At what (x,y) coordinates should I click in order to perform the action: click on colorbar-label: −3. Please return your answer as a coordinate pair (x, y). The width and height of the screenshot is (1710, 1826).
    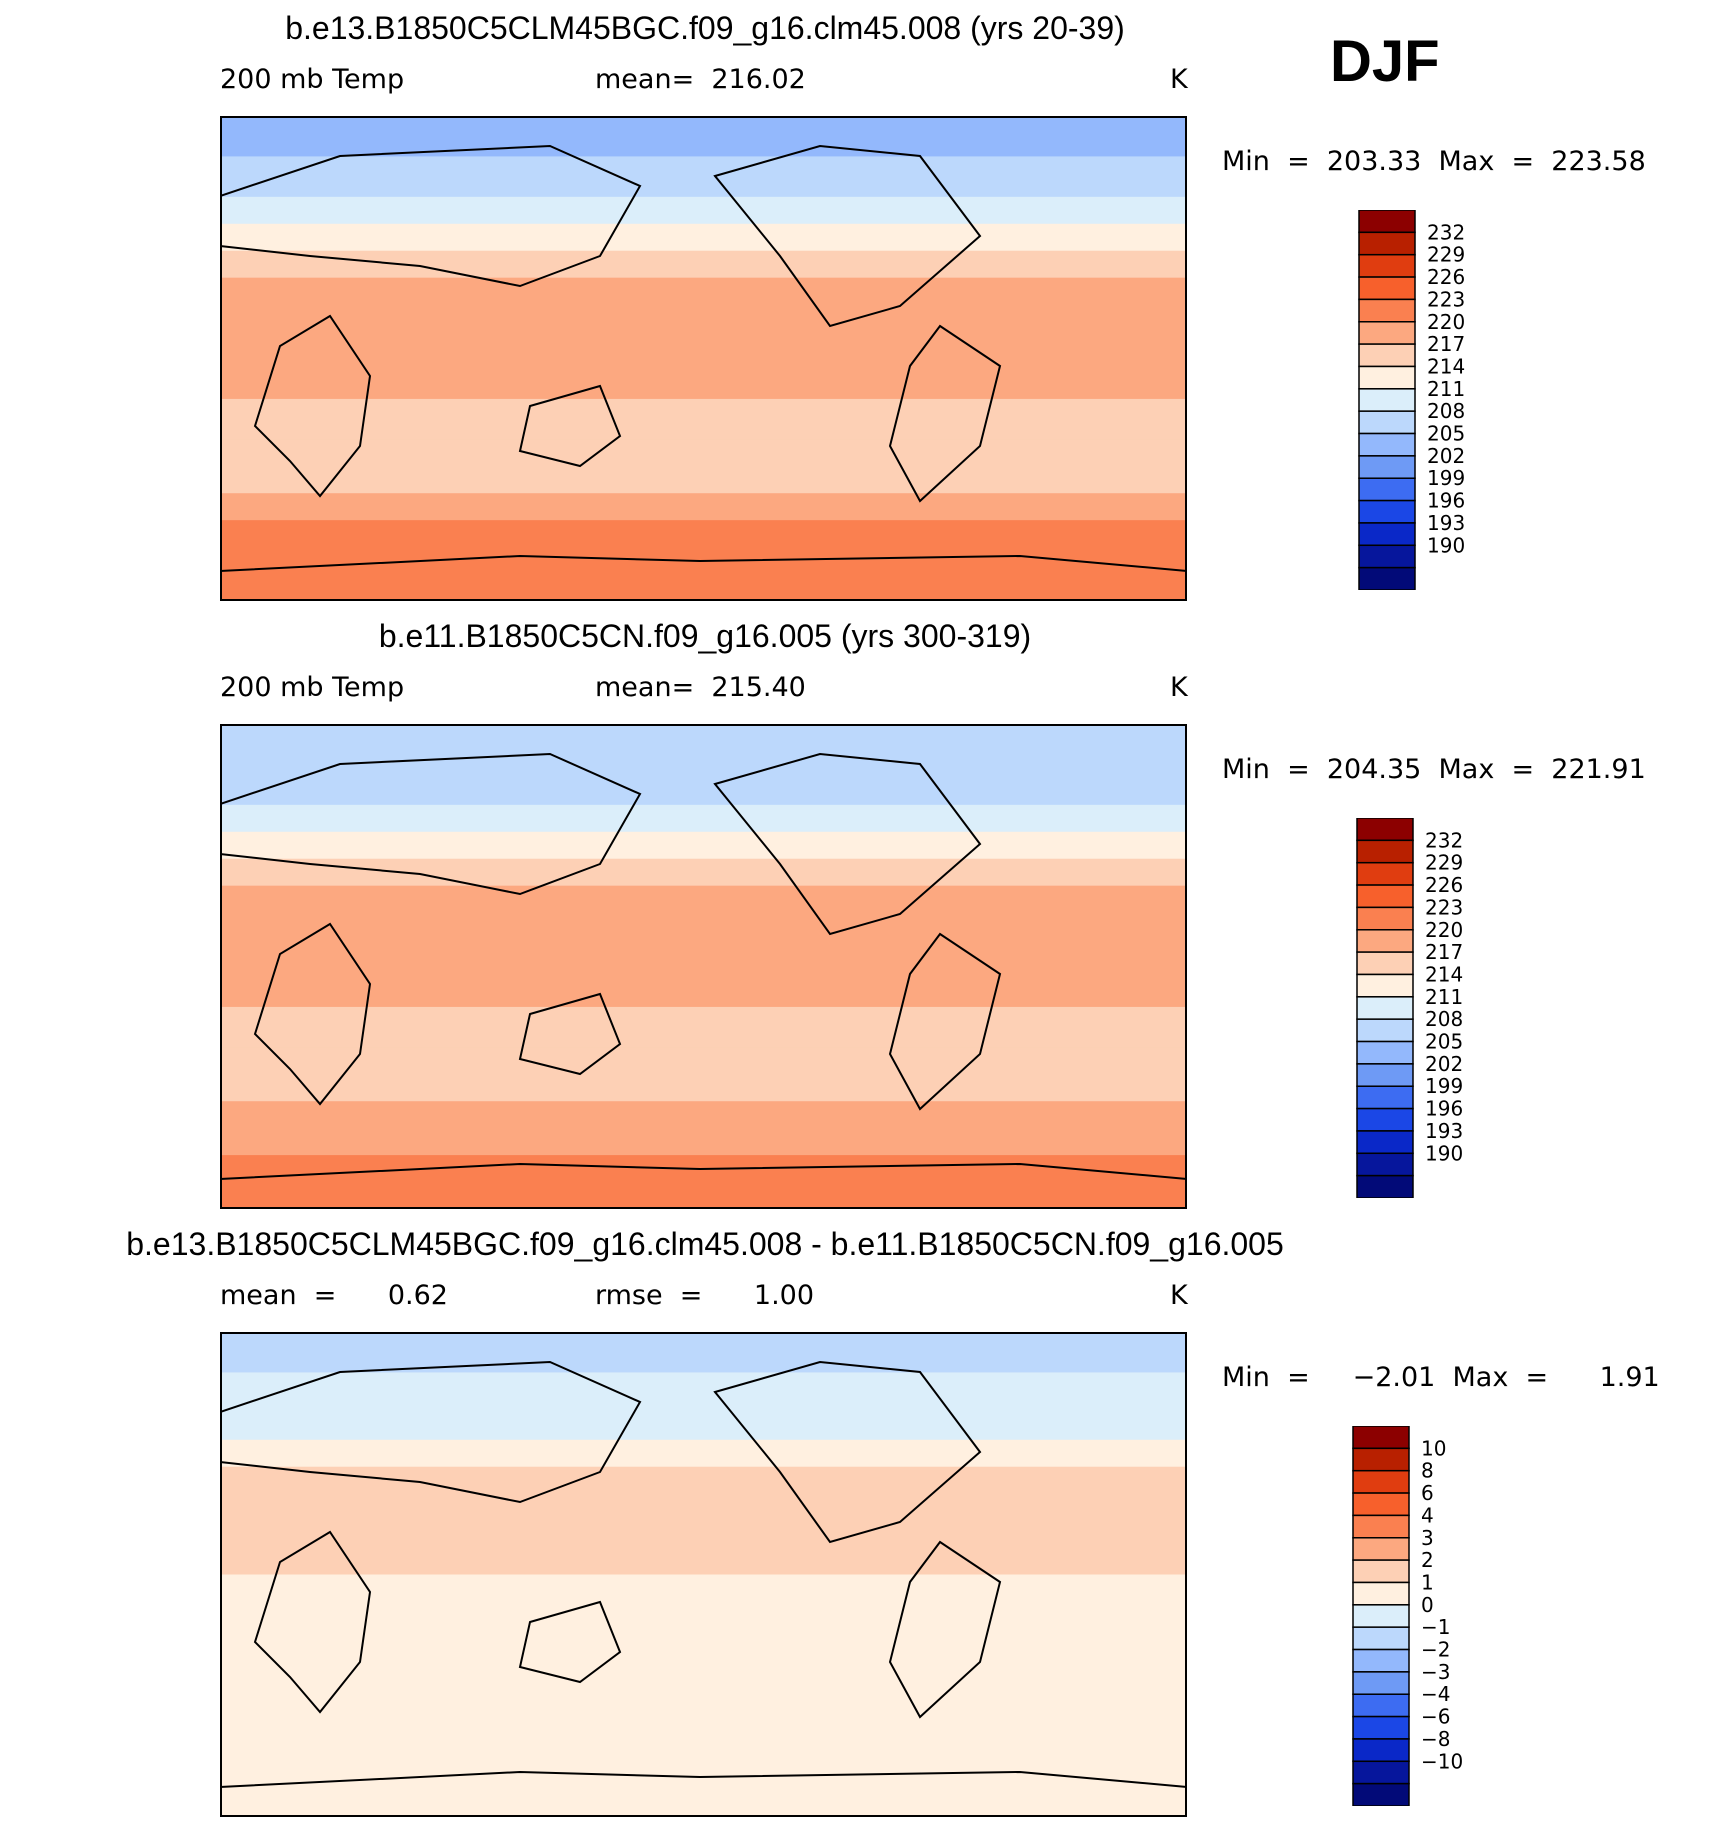
    Looking at the image, I should click on (1435, 1672).